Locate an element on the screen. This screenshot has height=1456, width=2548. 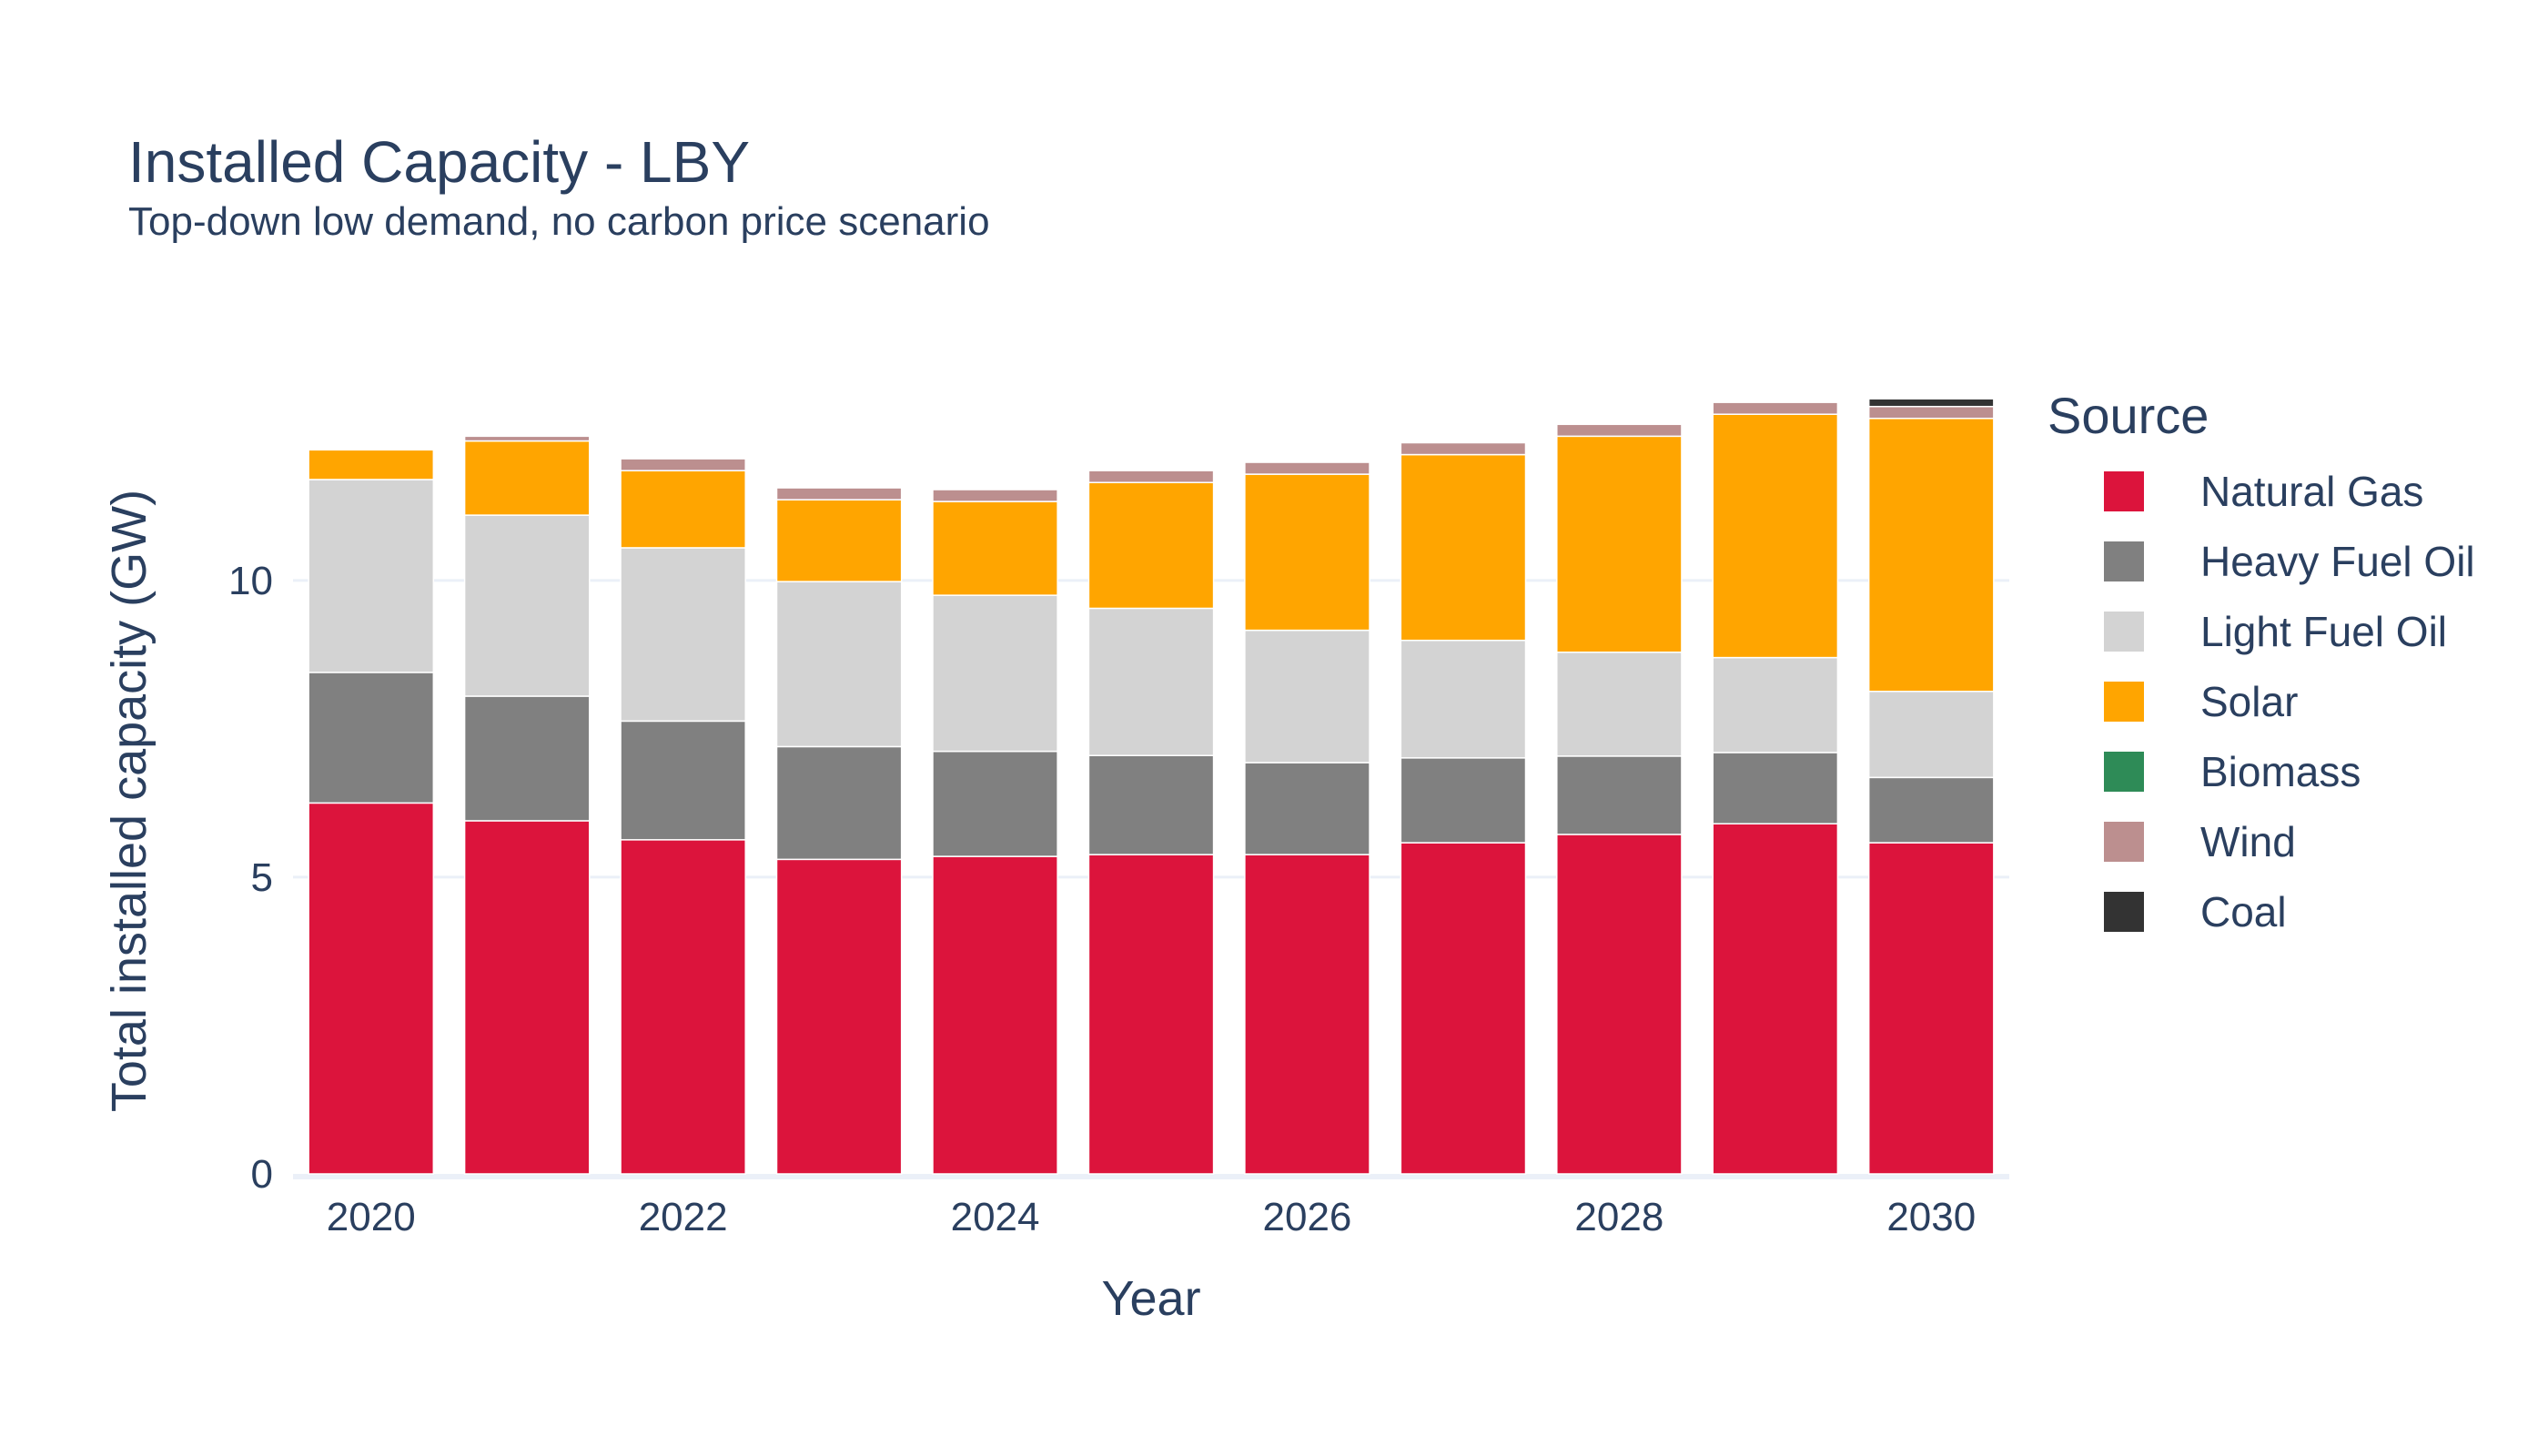
bar-heavy-fuel-oil-2030 is located at coordinates (1931, 810).